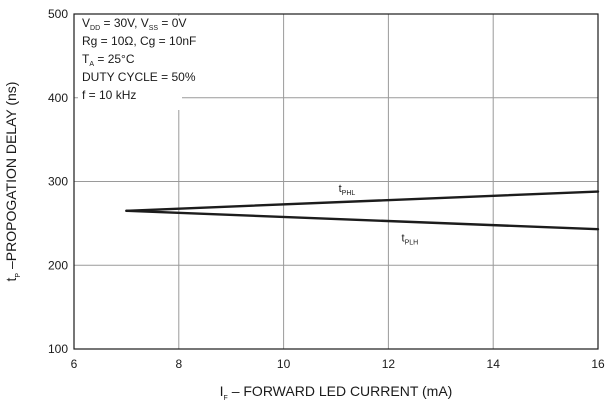 The height and width of the screenshot is (411, 608). I want to click on series-line-phl, so click(362, 201).